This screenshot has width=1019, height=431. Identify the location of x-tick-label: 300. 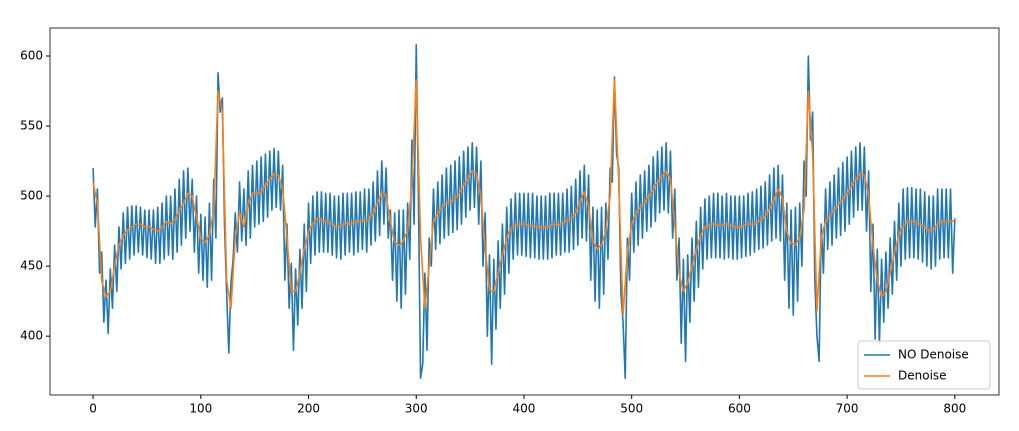
(416, 409).